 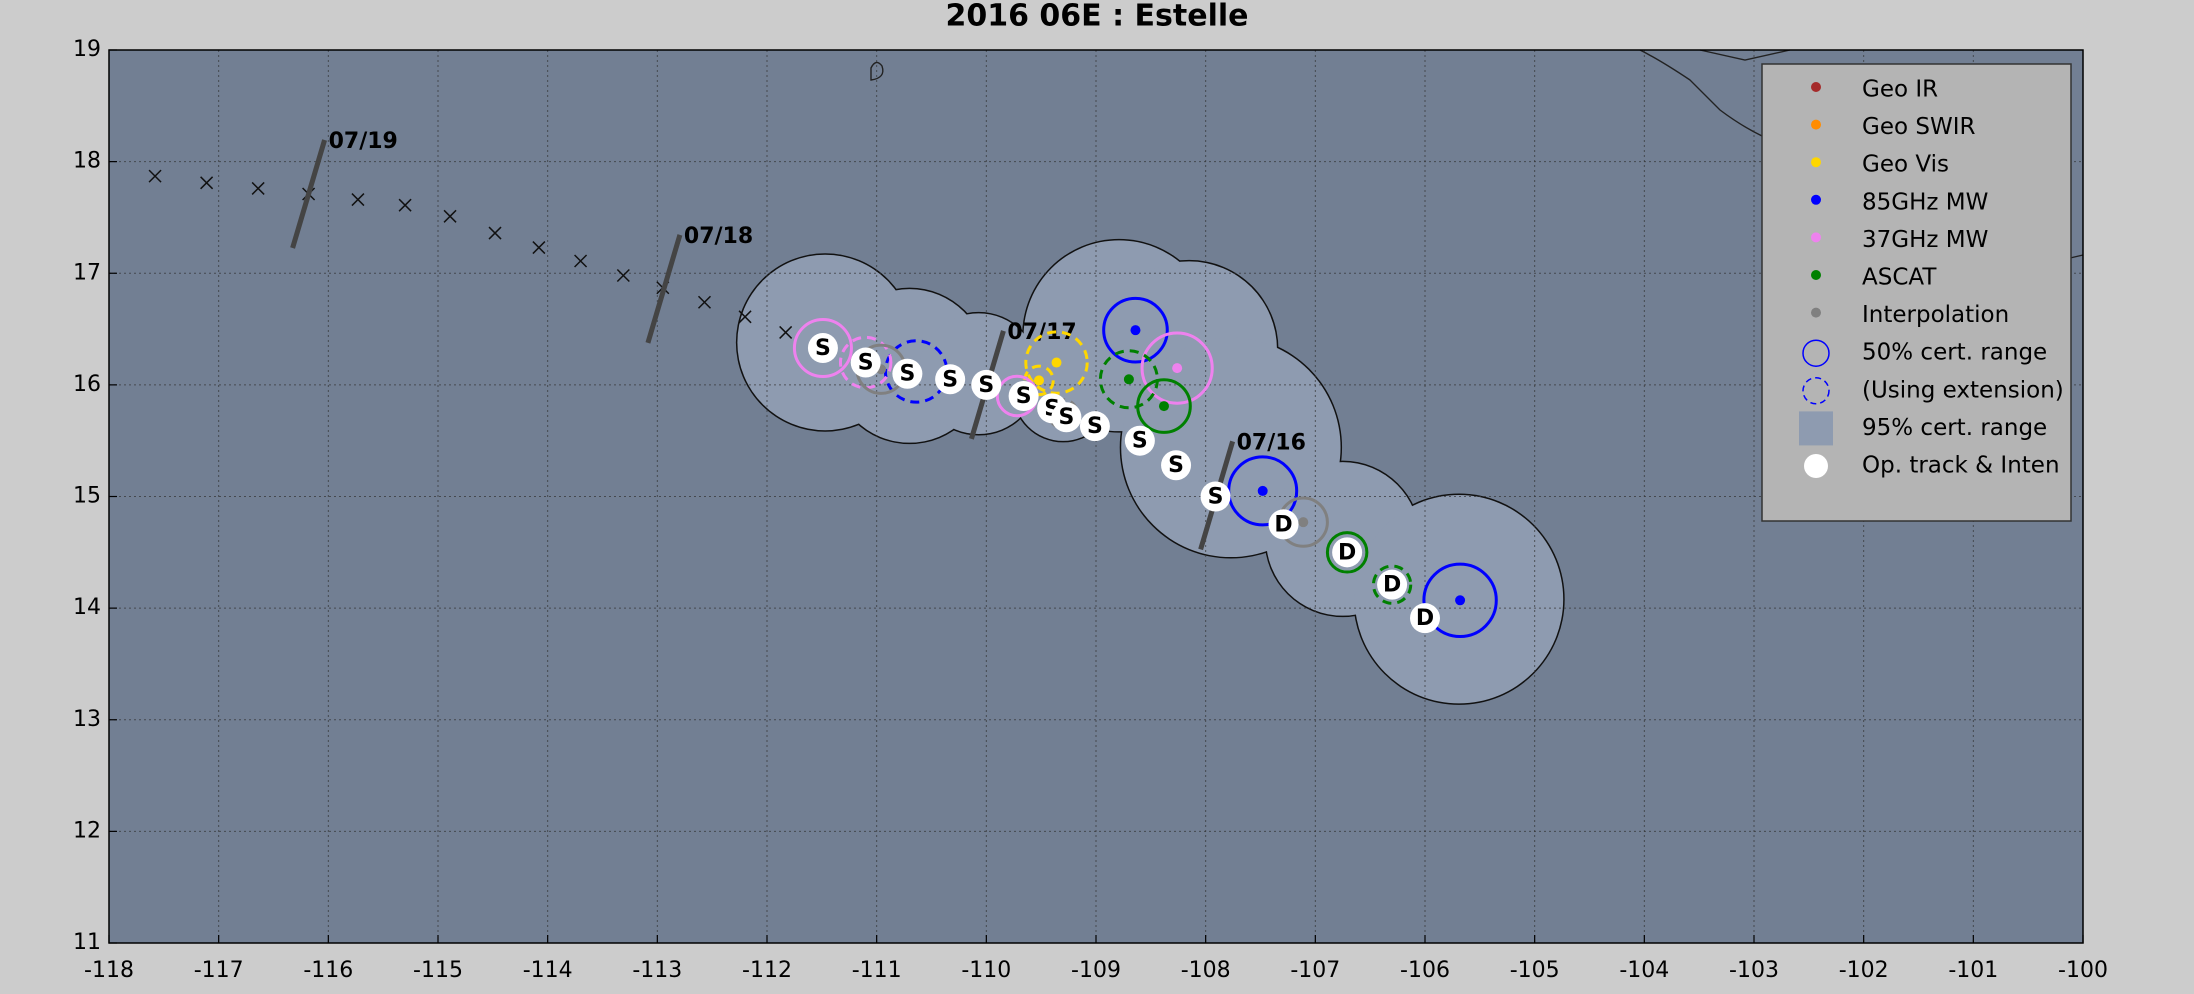 What do you see at coordinates (87, 607) in the screenshot?
I see `y-tick-label: 14` at bounding box center [87, 607].